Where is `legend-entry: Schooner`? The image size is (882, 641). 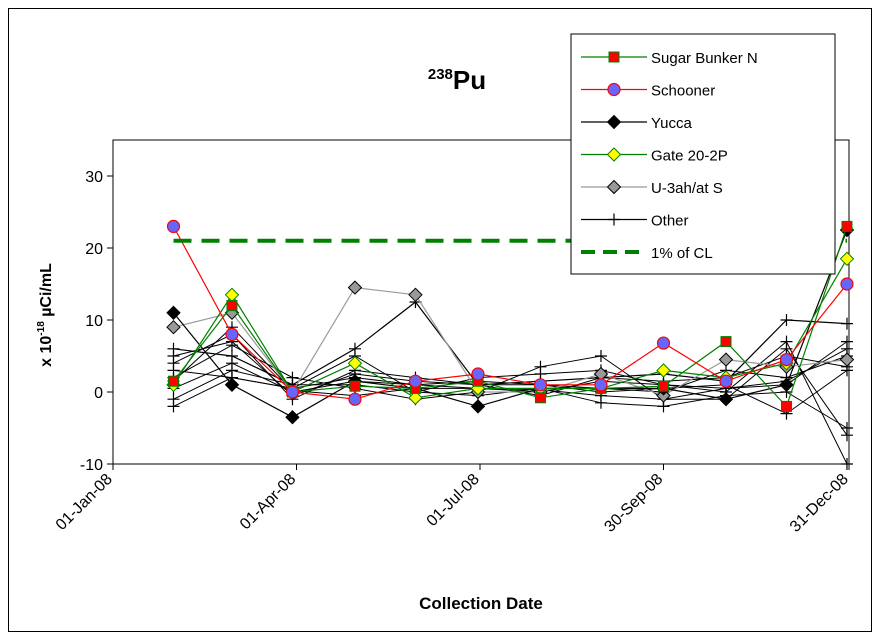 legend-entry: Schooner is located at coordinates (648, 91).